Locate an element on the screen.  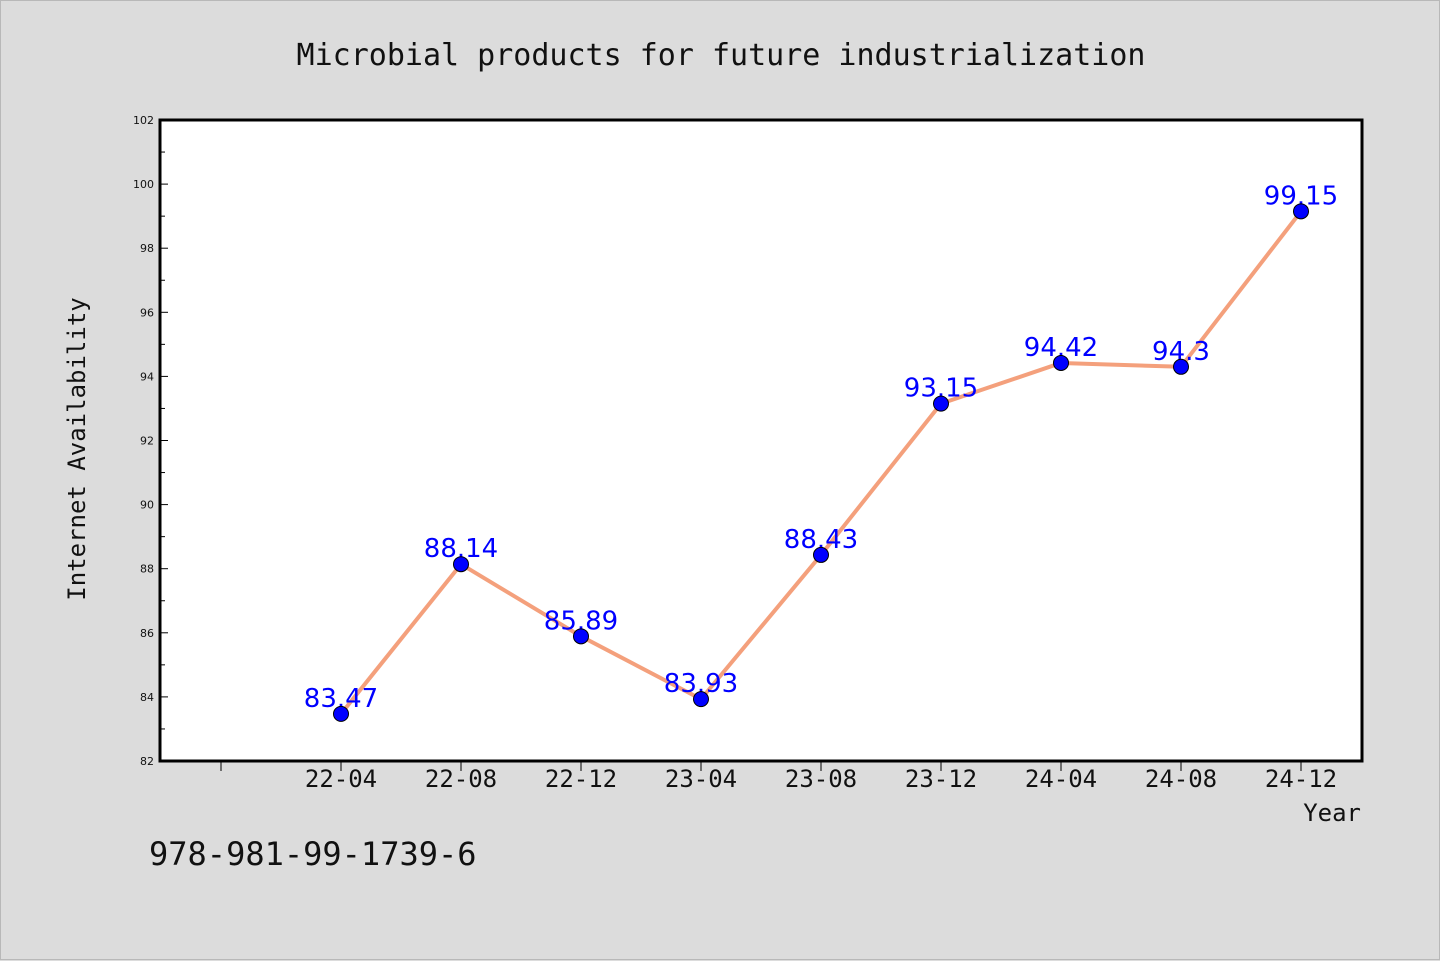
y-tick-label: 84 is located at coordinates (147, 697).